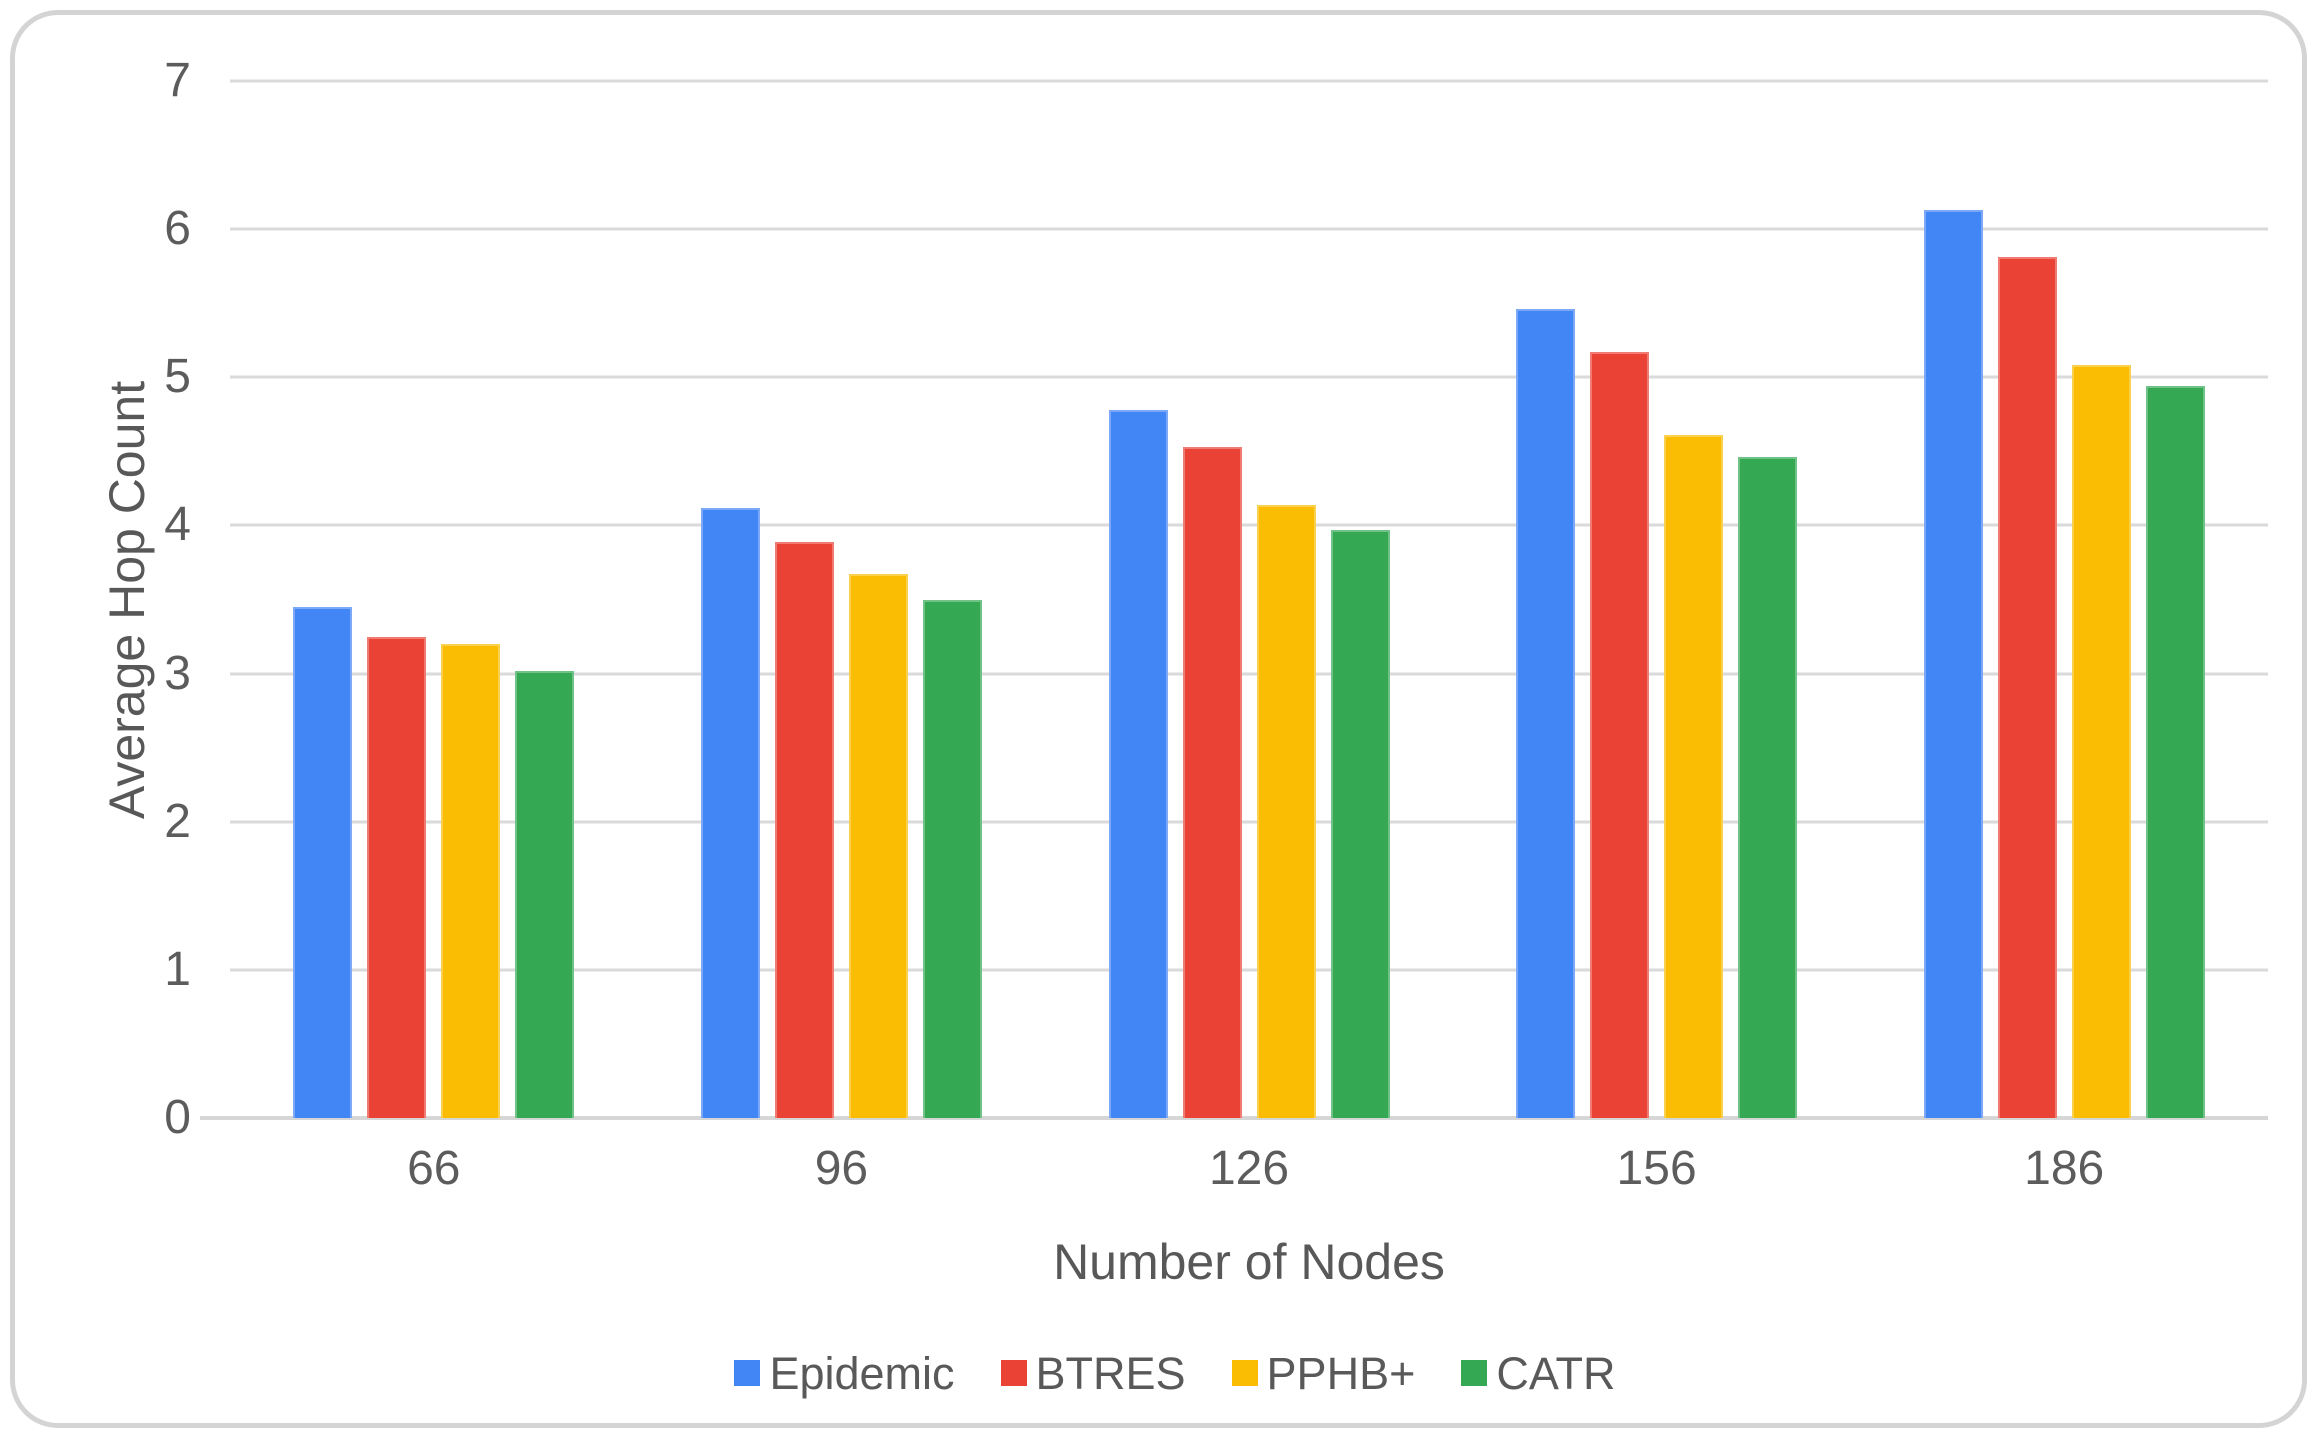  I want to click on legend-label-pphb: PPHB+, so click(1341, 1373).